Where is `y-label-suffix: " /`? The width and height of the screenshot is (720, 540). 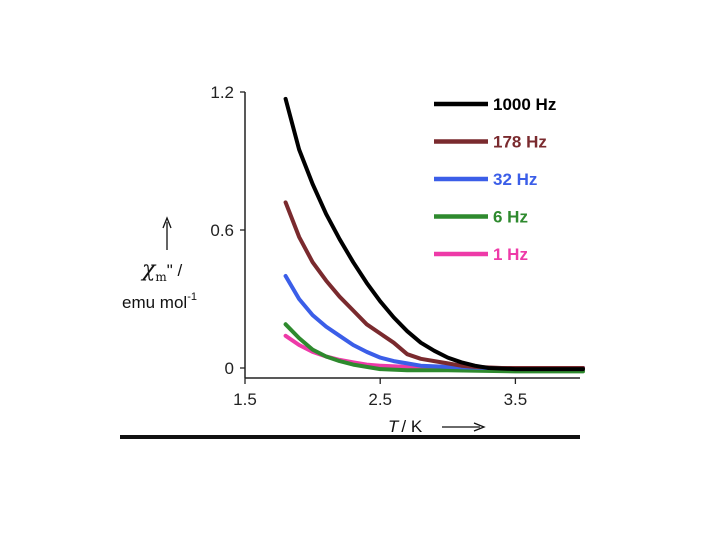 y-label-suffix: " / is located at coordinates (175, 270).